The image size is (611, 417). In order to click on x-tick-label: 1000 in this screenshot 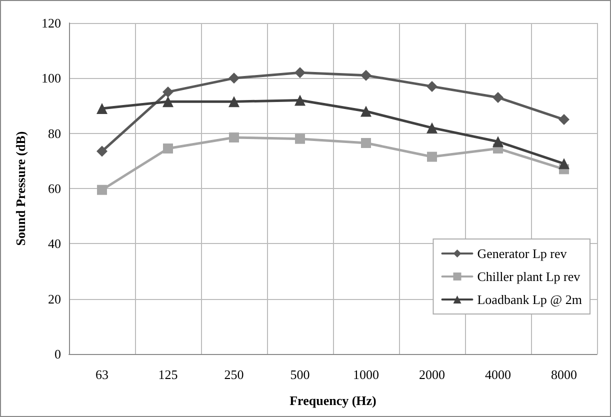, I will do `click(366, 374)`.